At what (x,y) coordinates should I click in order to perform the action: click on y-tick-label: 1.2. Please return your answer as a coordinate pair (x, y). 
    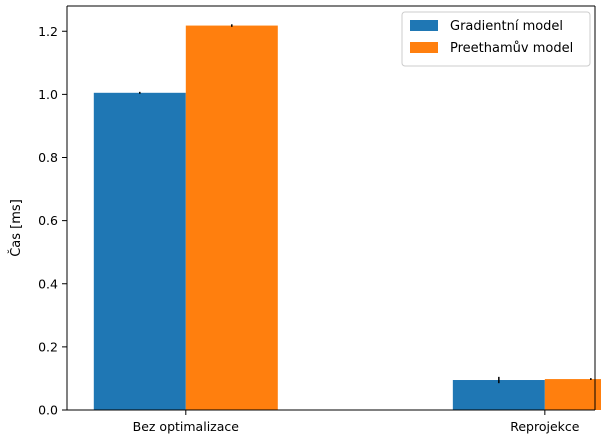
    Looking at the image, I should click on (48, 31).